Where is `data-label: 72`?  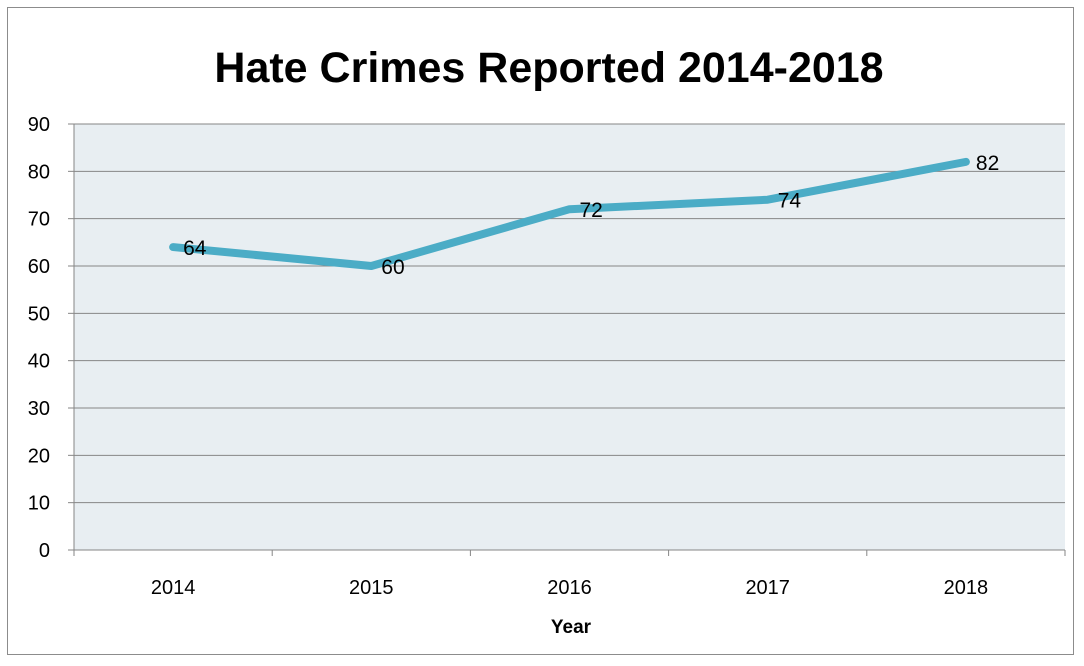
data-label: 72 is located at coordinates (591, 210).